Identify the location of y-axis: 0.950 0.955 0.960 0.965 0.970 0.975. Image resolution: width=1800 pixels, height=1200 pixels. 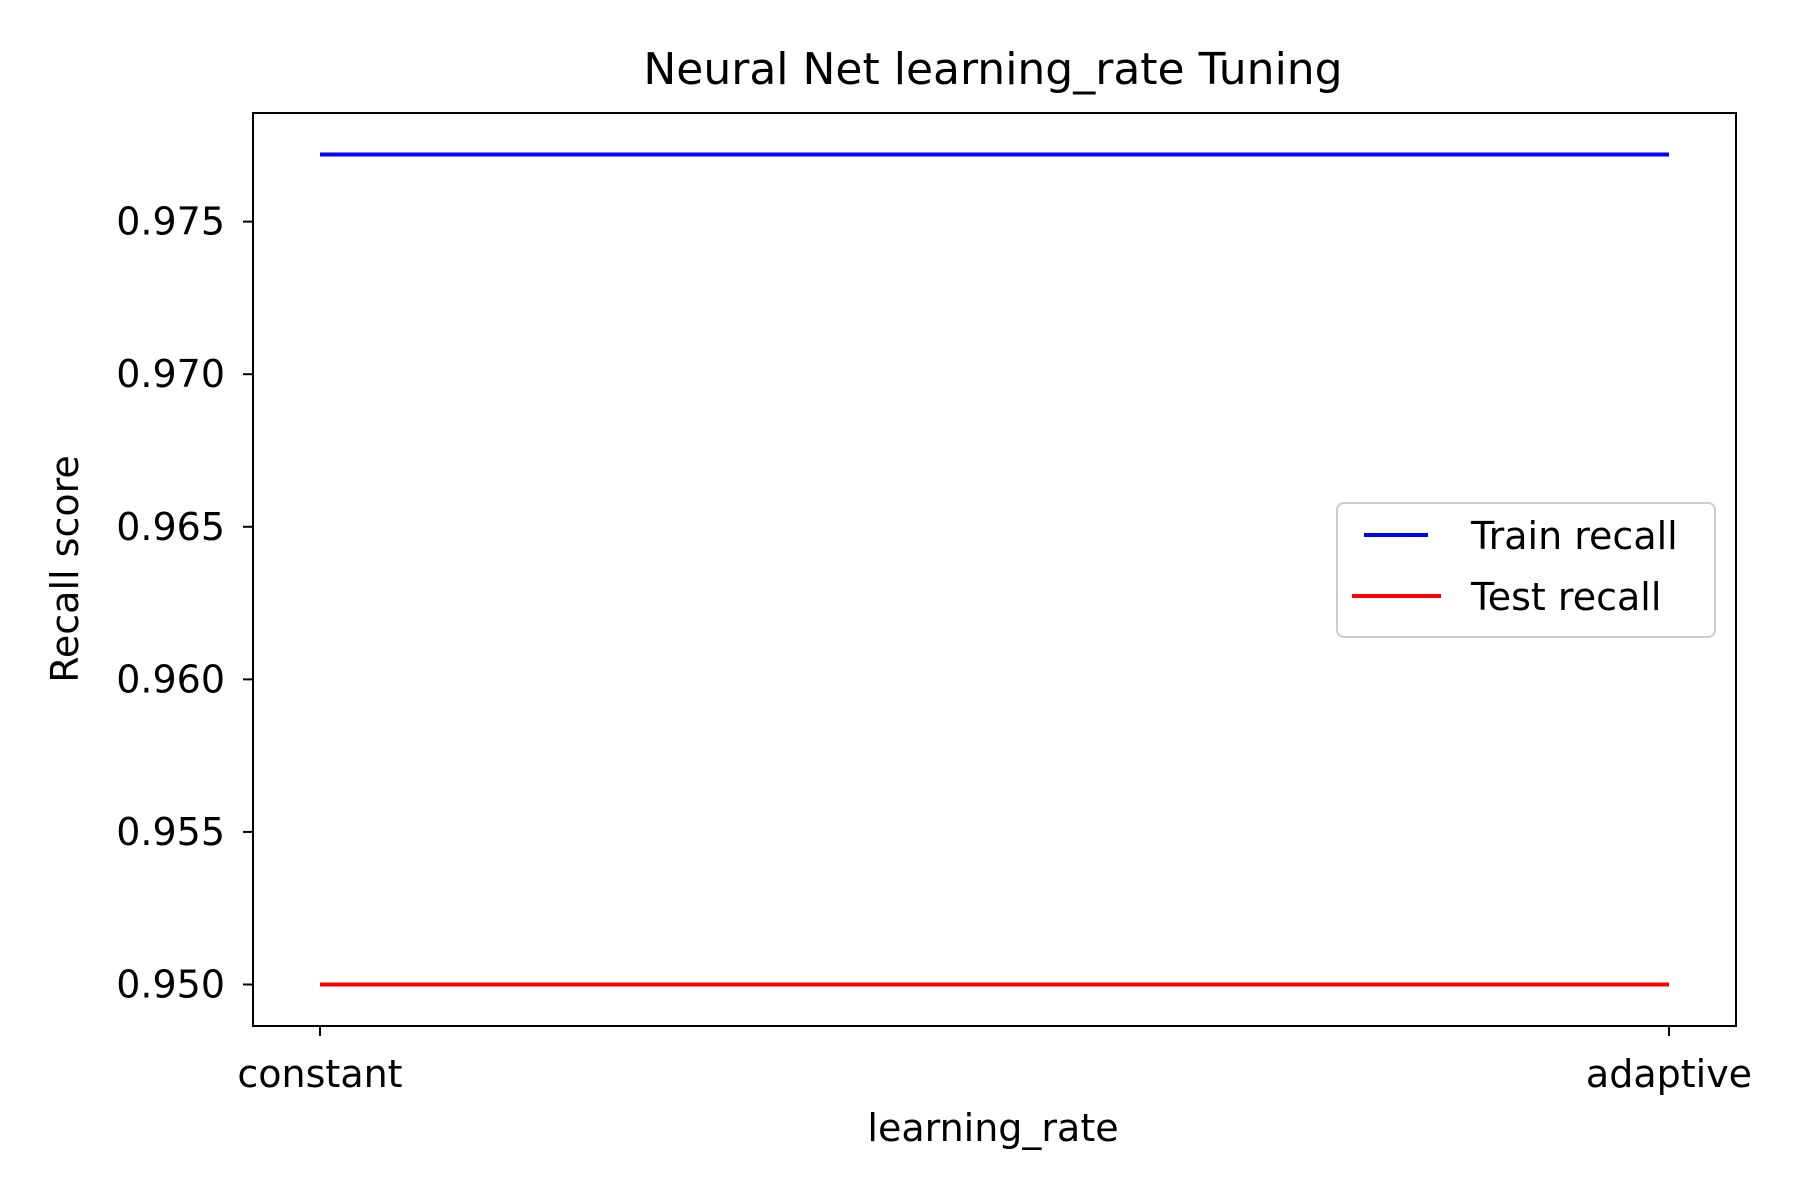
(184, 603).